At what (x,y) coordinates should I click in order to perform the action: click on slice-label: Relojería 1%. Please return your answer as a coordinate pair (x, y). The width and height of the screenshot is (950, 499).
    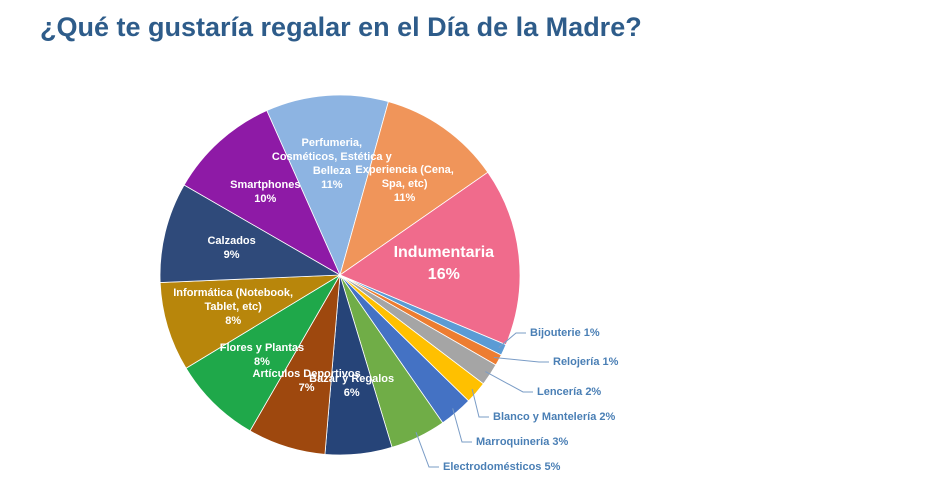
    Looking at the image, I should click on (585, 362).